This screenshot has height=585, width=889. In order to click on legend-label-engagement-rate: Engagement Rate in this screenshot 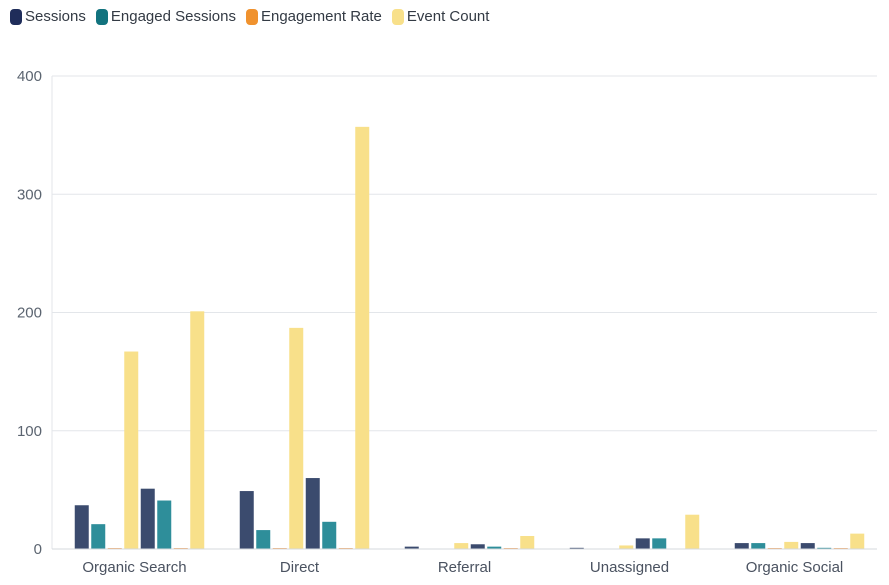, I will do `click(321, 16)`.